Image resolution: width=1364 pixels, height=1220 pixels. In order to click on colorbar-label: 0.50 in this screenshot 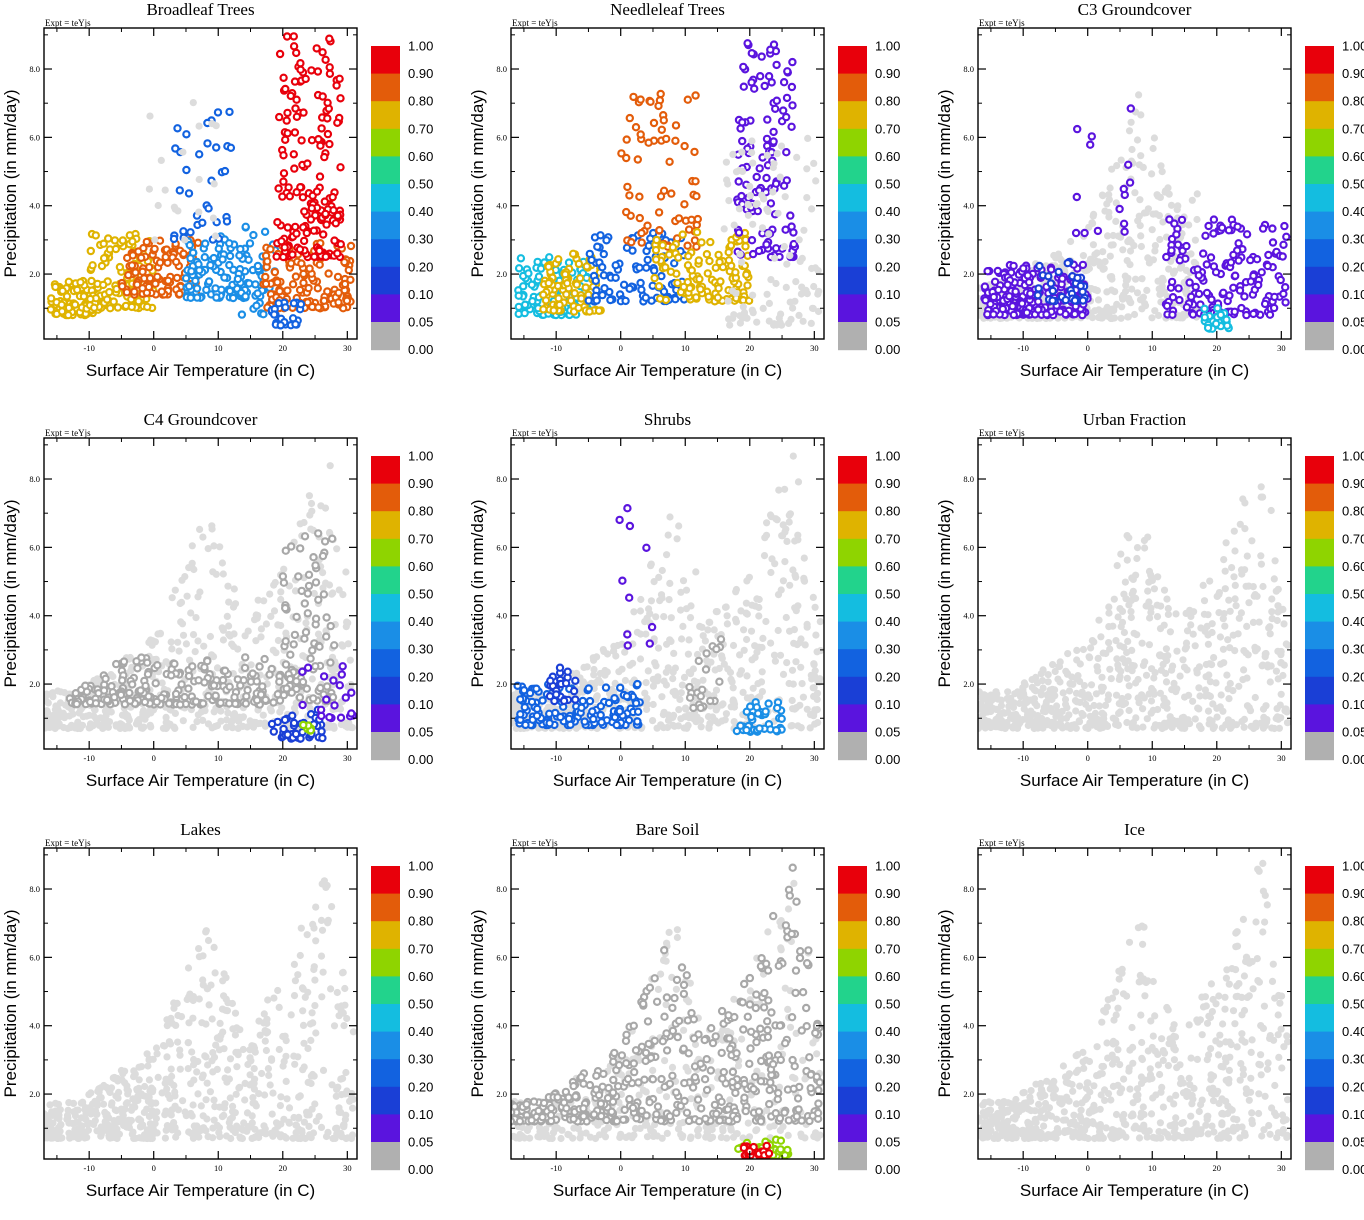, I will do `click(420, 184)`.